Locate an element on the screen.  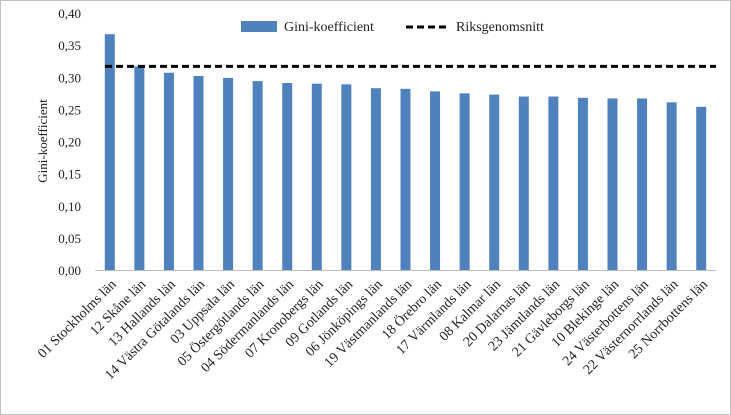
y-tick-label: 0,05 is located at coordinates (69, 238).